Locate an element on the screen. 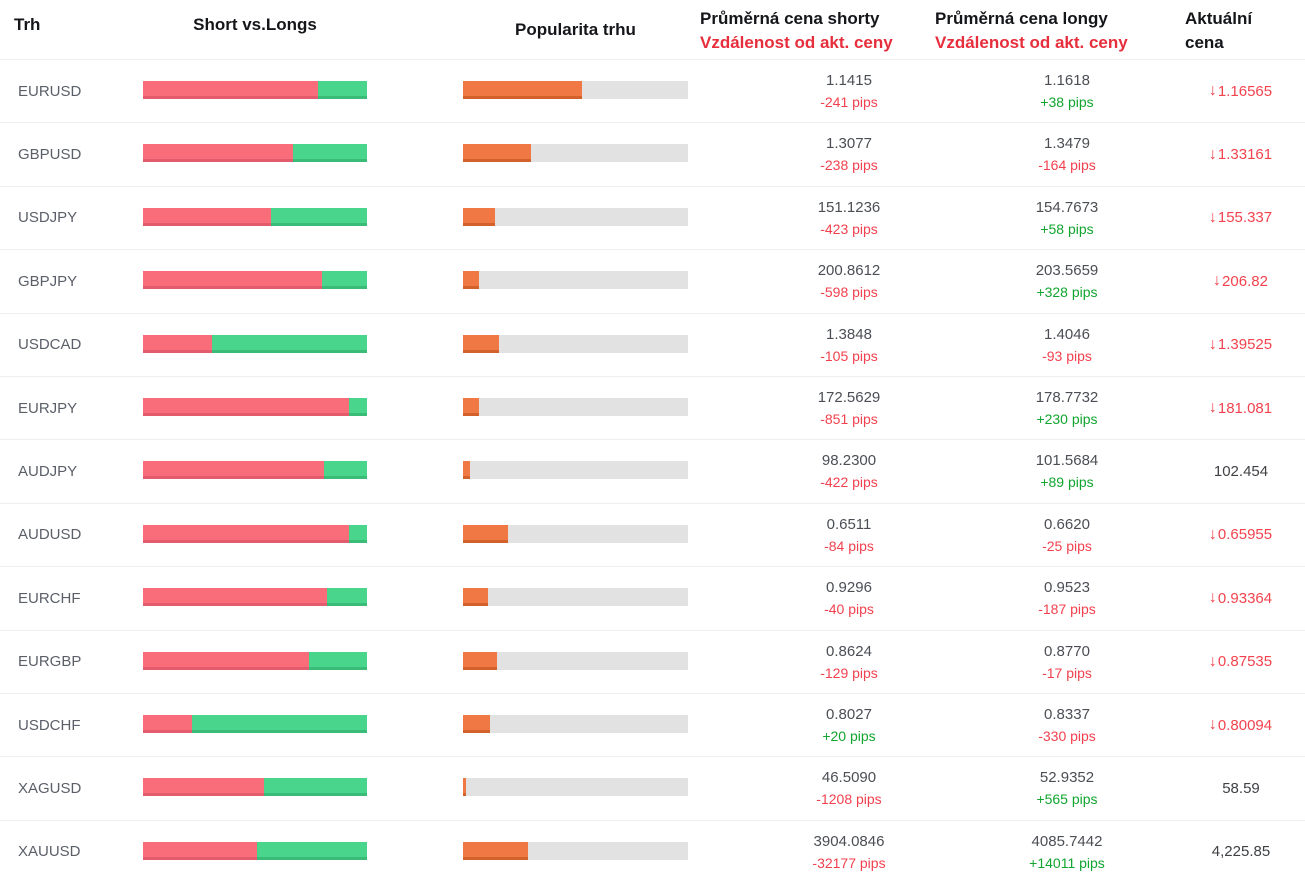 This screenshot has width=1305, height=883. short-distance-pips: -84 pips is located at coordinates (849, 545).